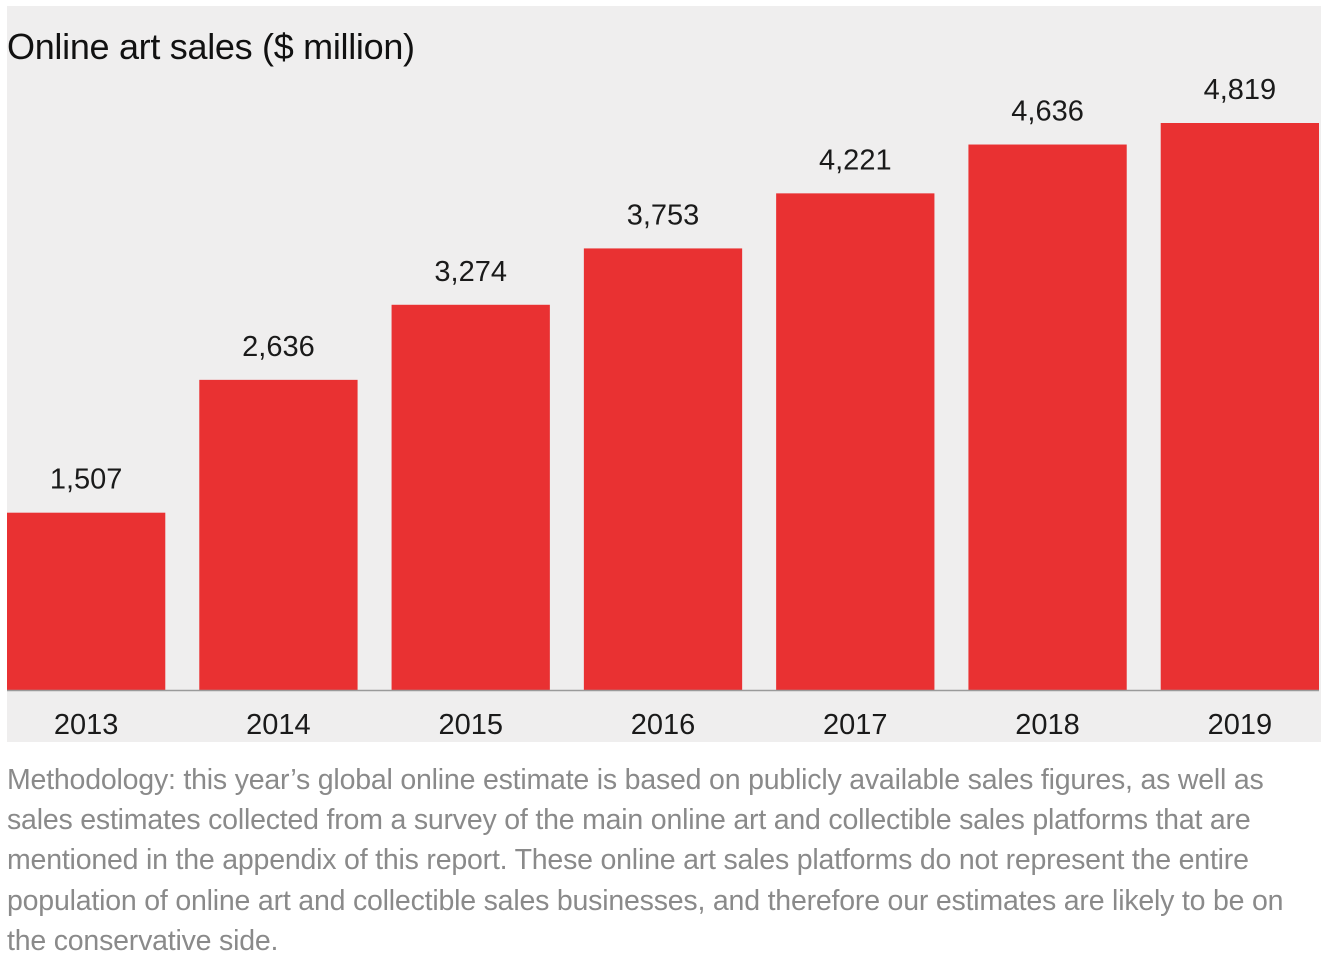  What do you see at coordinates (278, 347) in the screenshot?
I see `value-label-2014: 2,636` at bounding box center [278, 347].